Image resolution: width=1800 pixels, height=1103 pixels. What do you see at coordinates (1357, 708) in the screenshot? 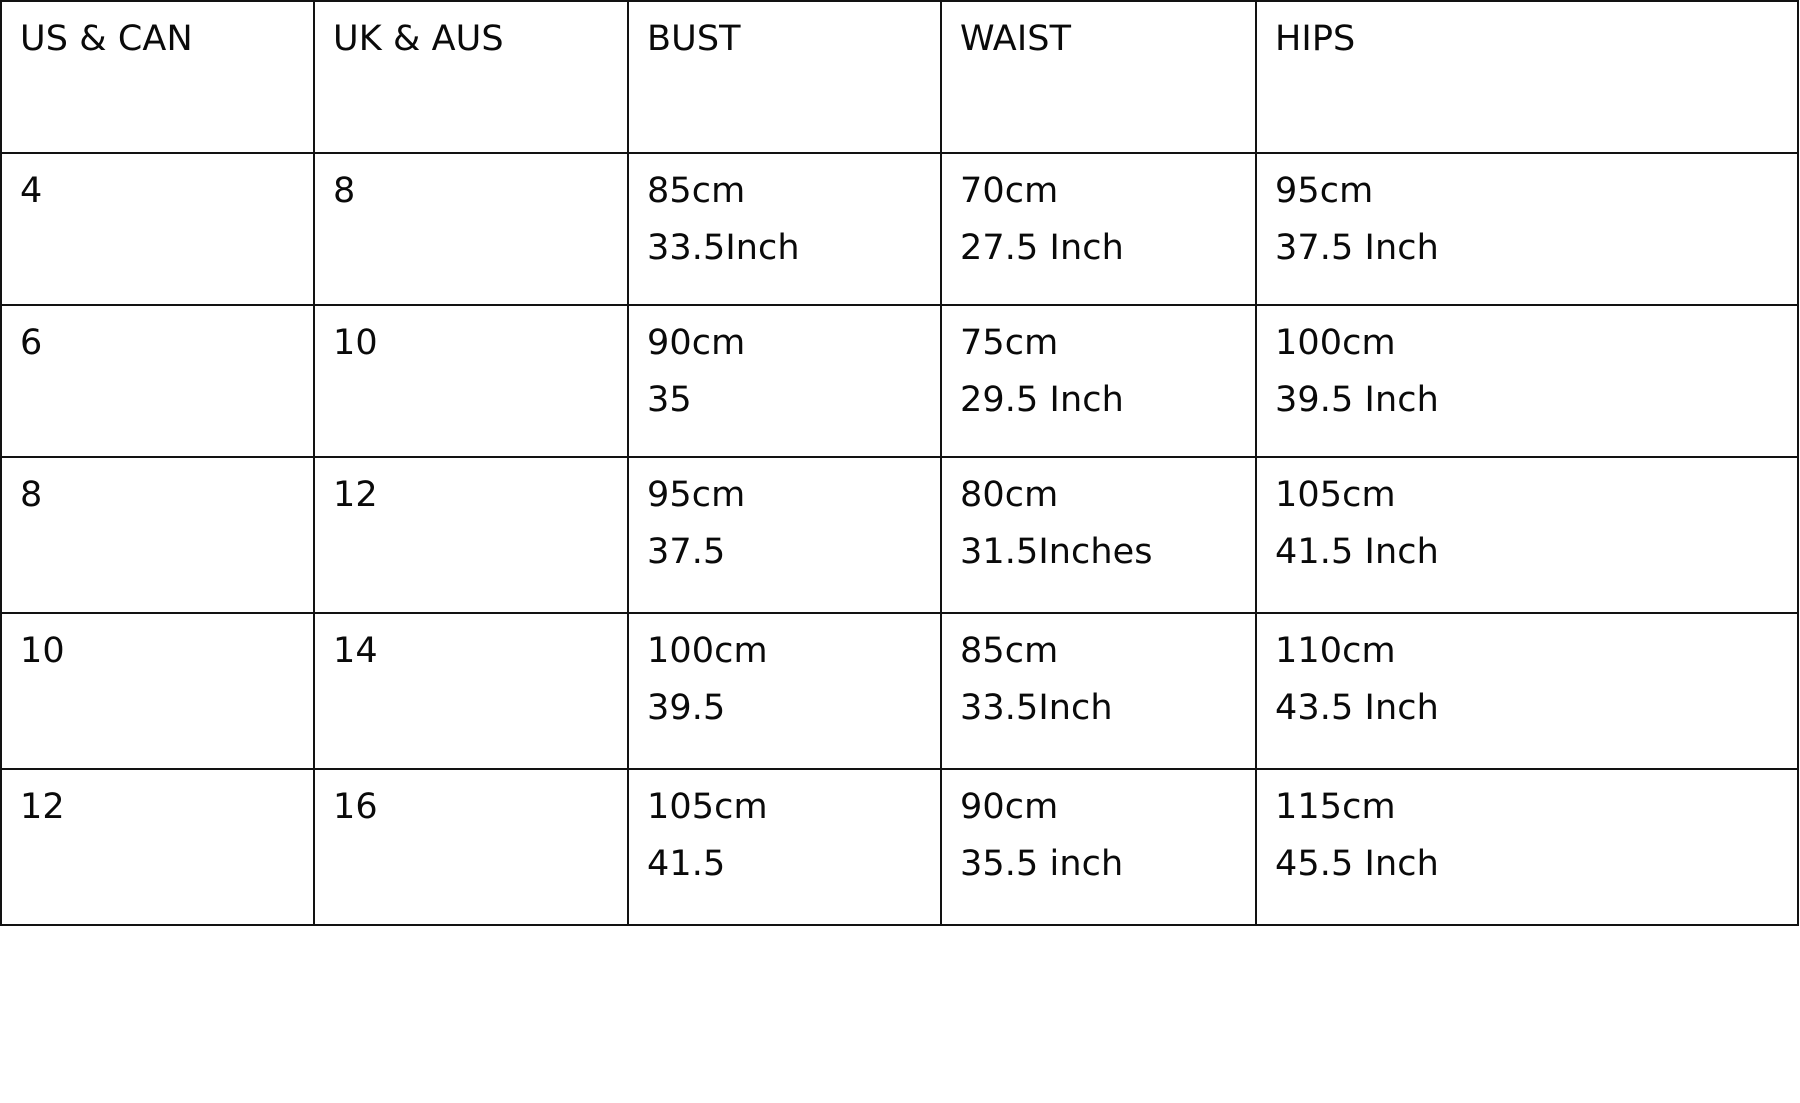
I see `value-hips-inch: 43.5 Inch` at bounding box center [1357, 708].